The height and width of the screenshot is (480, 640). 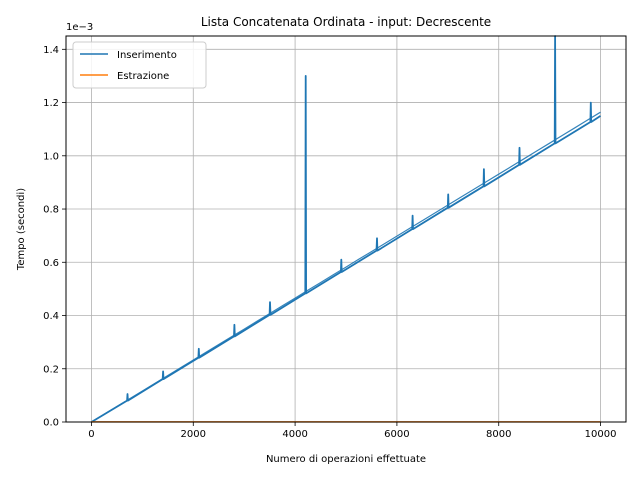 I want to click on x-tick-label: 2000, so click(x=193, y=434).